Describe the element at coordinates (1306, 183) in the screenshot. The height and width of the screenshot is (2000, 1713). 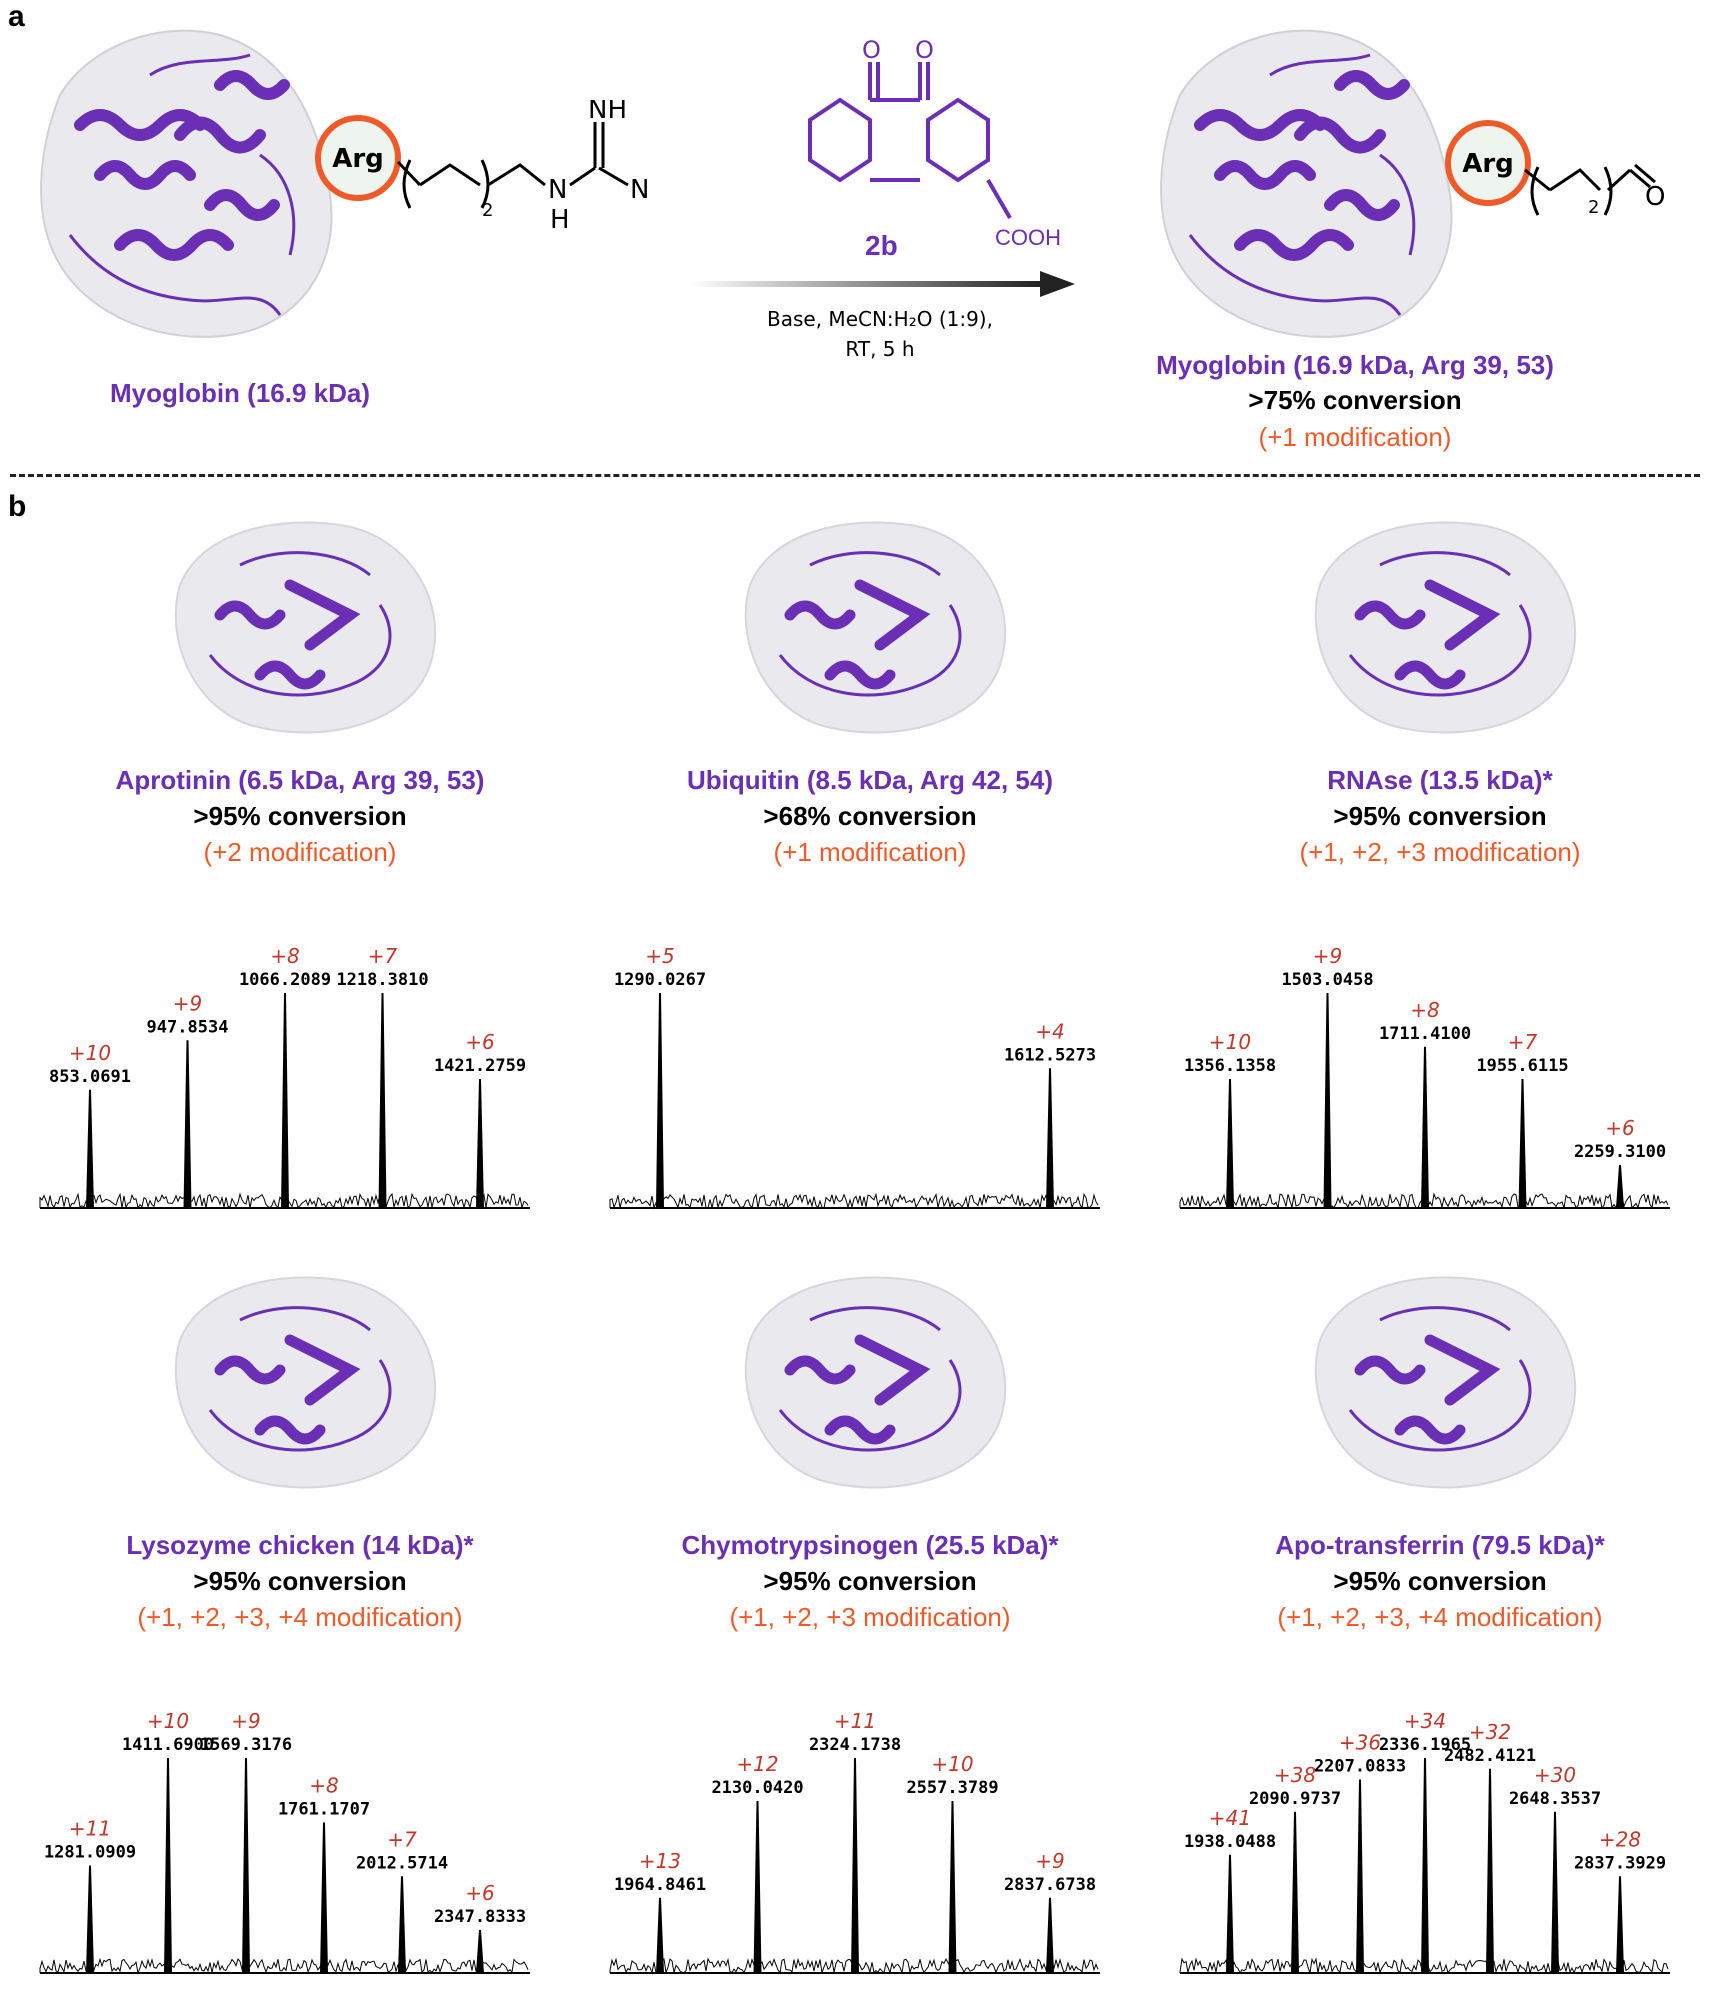
I see `myoglobin-product-structure-icon` at that location.